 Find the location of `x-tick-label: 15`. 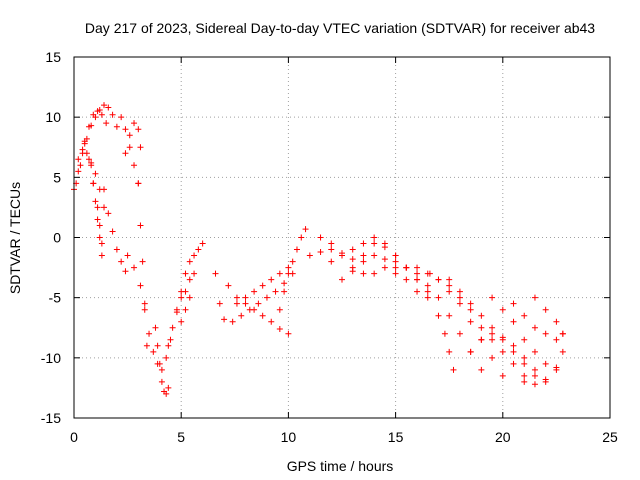

x-tick-label: 15 is located at coordinates (396, 437).